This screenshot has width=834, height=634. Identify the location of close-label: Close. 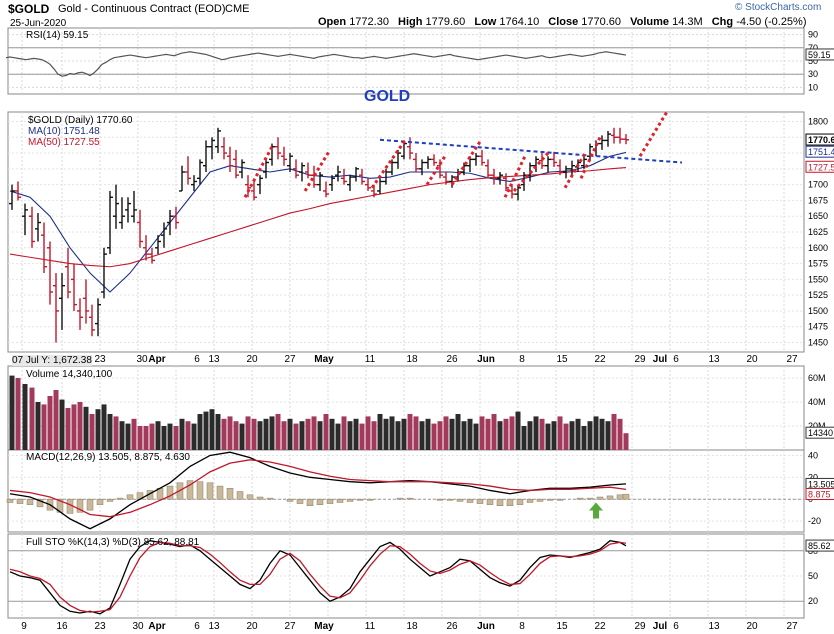
(563, 22).